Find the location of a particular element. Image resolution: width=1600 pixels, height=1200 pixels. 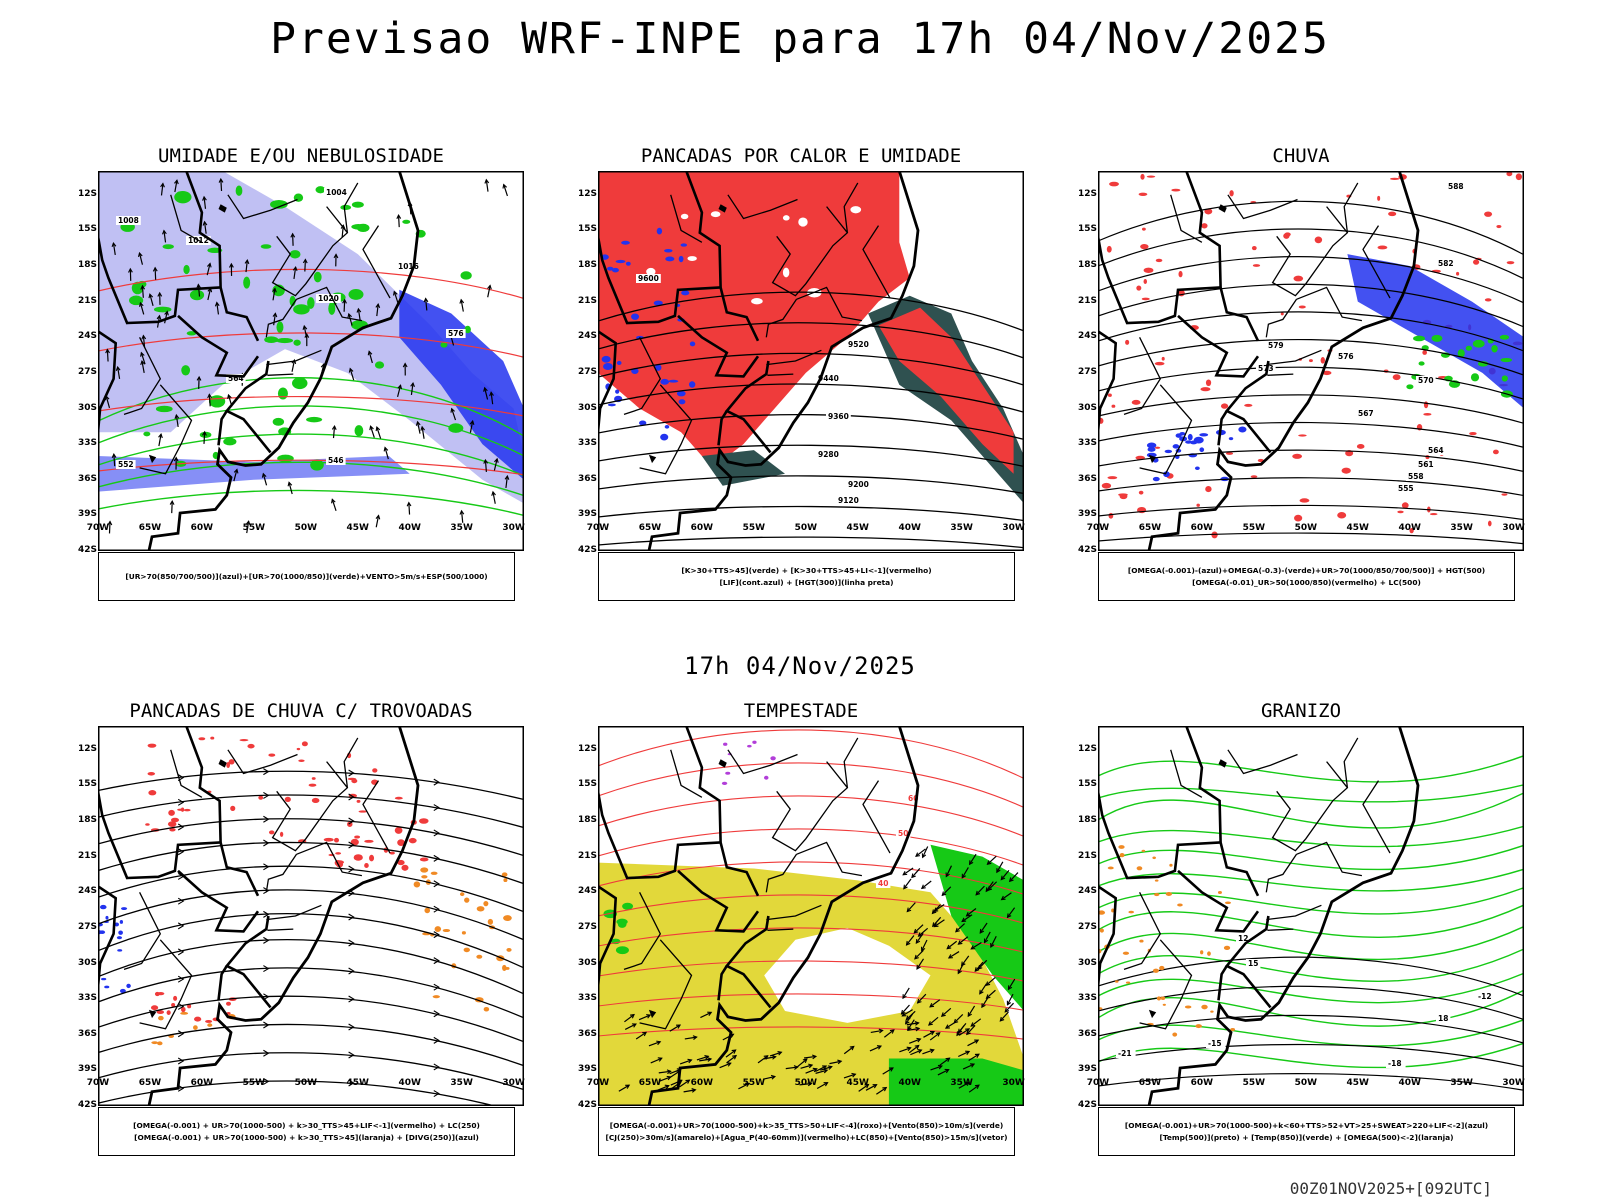

contour-label: 9360 is located at coordinates (838, 416).